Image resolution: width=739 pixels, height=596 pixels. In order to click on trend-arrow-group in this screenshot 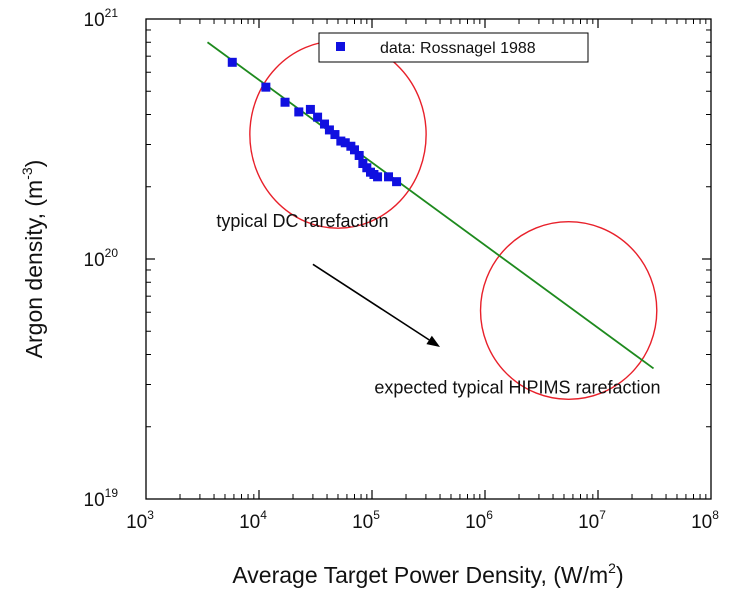, I will do `click(376, 305)`.